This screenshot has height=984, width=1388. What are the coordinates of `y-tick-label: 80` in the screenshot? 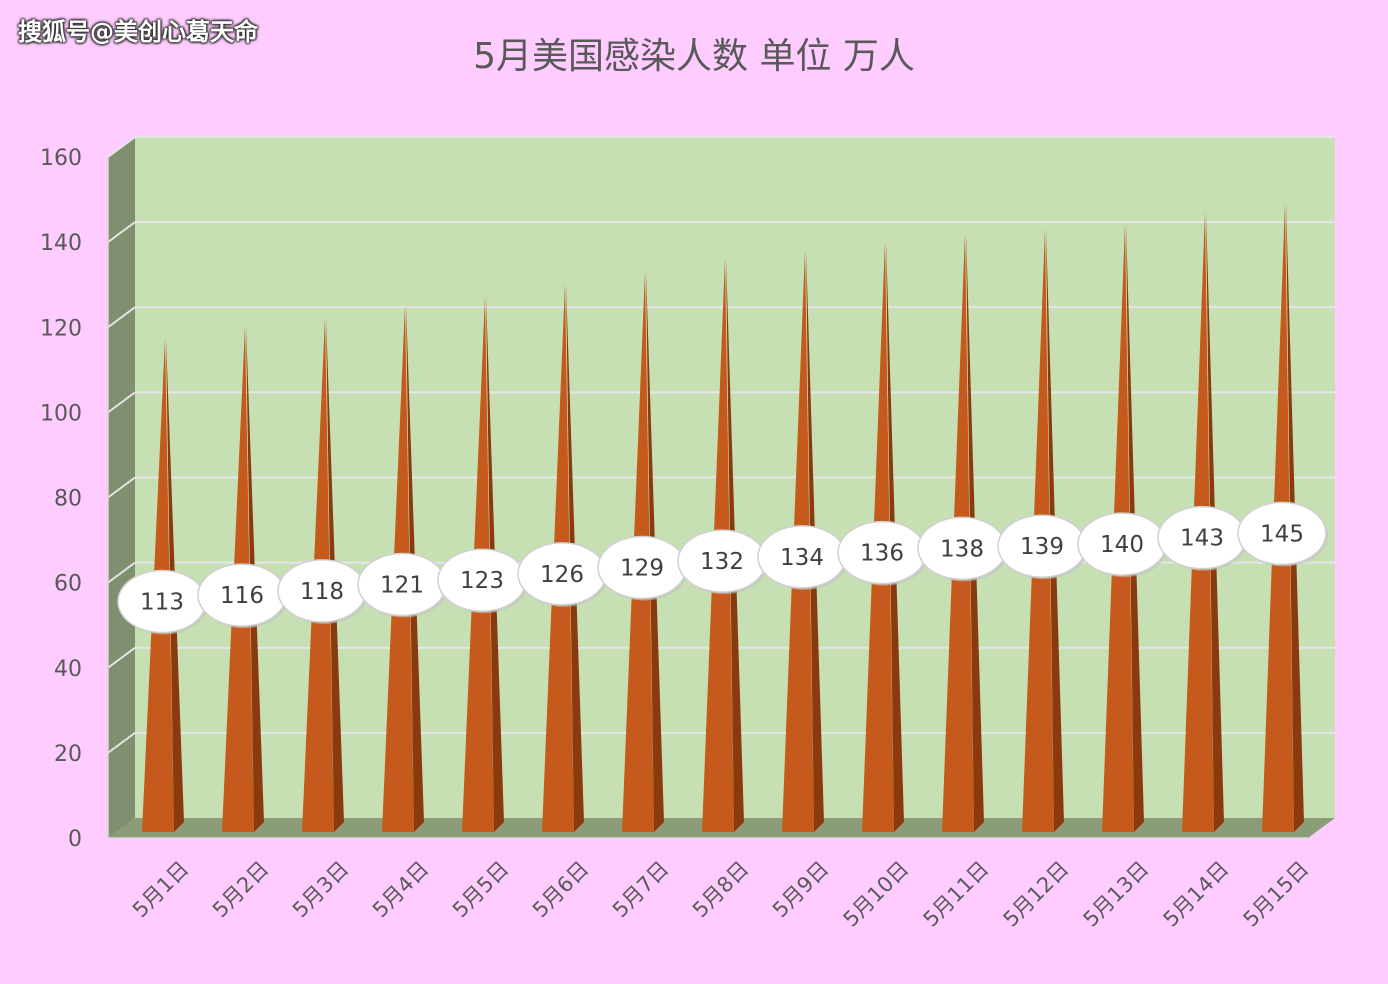 It's located at (68, 499).